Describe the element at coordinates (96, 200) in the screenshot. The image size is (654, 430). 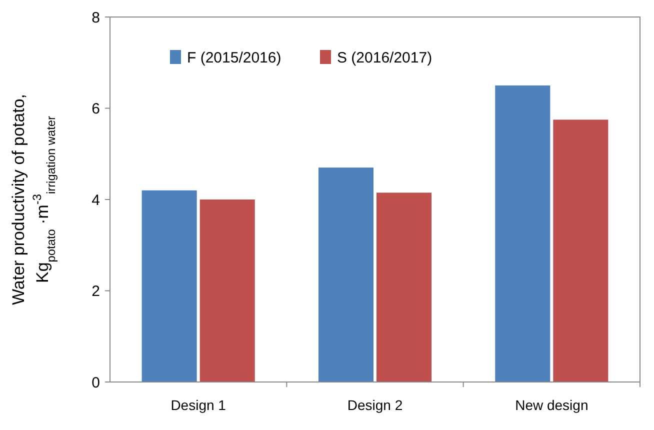
I see `y-tick-label: 4` at that location.